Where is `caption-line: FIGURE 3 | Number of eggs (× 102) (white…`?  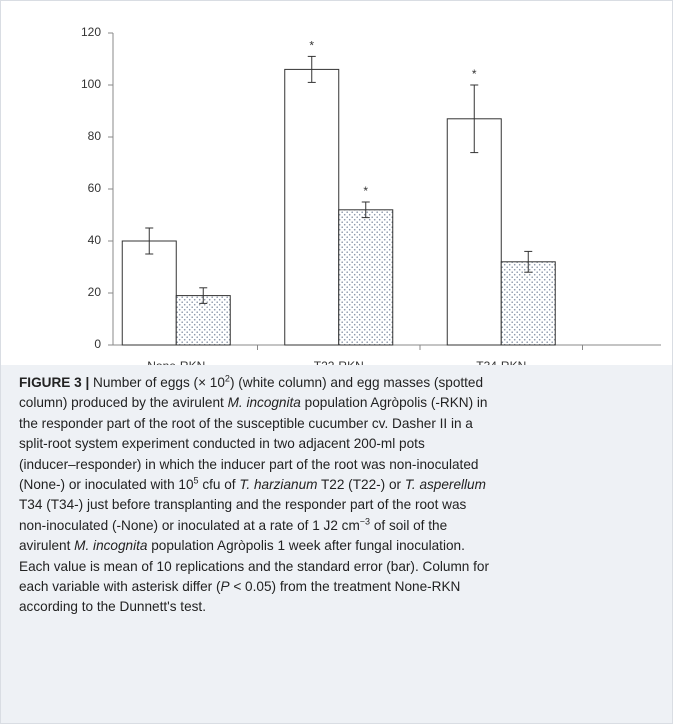 caption-line: FIGURE 3 | Number of eggs (× 102) (white… is located at coordinates (345, 383).